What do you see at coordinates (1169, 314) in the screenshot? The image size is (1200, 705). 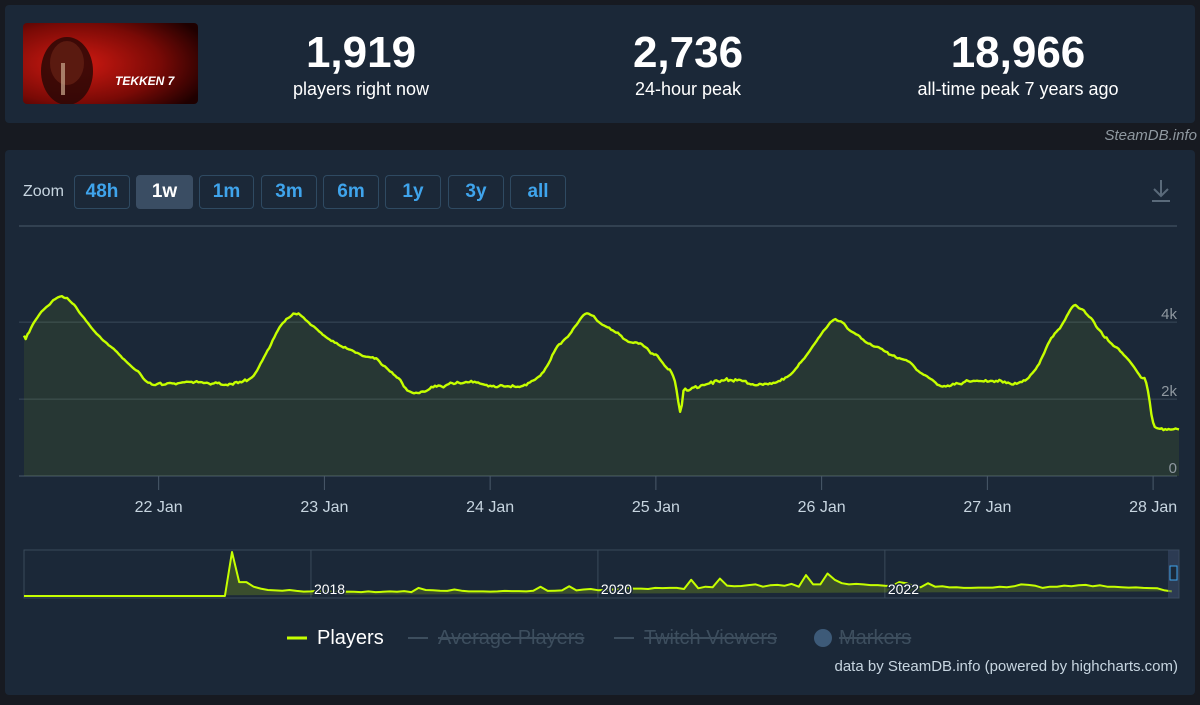 I see `y-tick-label: 4k` at bounding box center [1169, 314].